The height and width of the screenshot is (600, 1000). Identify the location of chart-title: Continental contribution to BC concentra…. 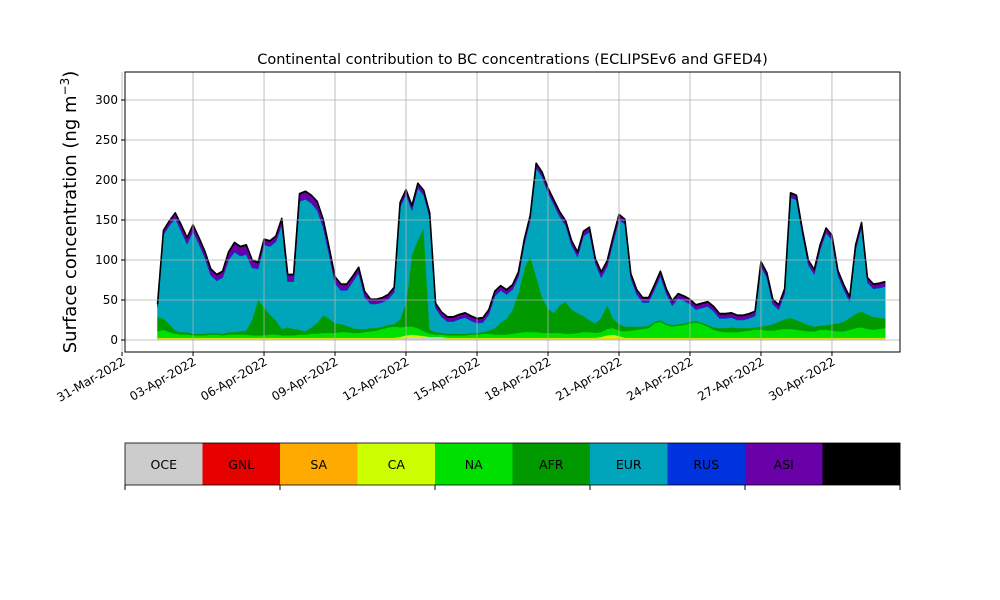
(512, 60).